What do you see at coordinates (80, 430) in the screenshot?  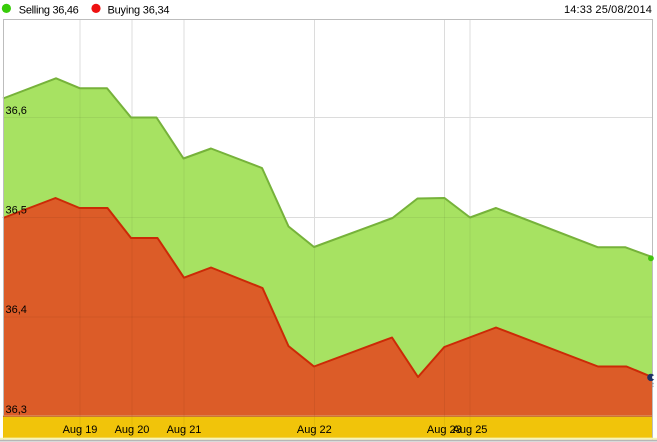 I see `svg-text: Aug 19` at bounding box center [80, 430].